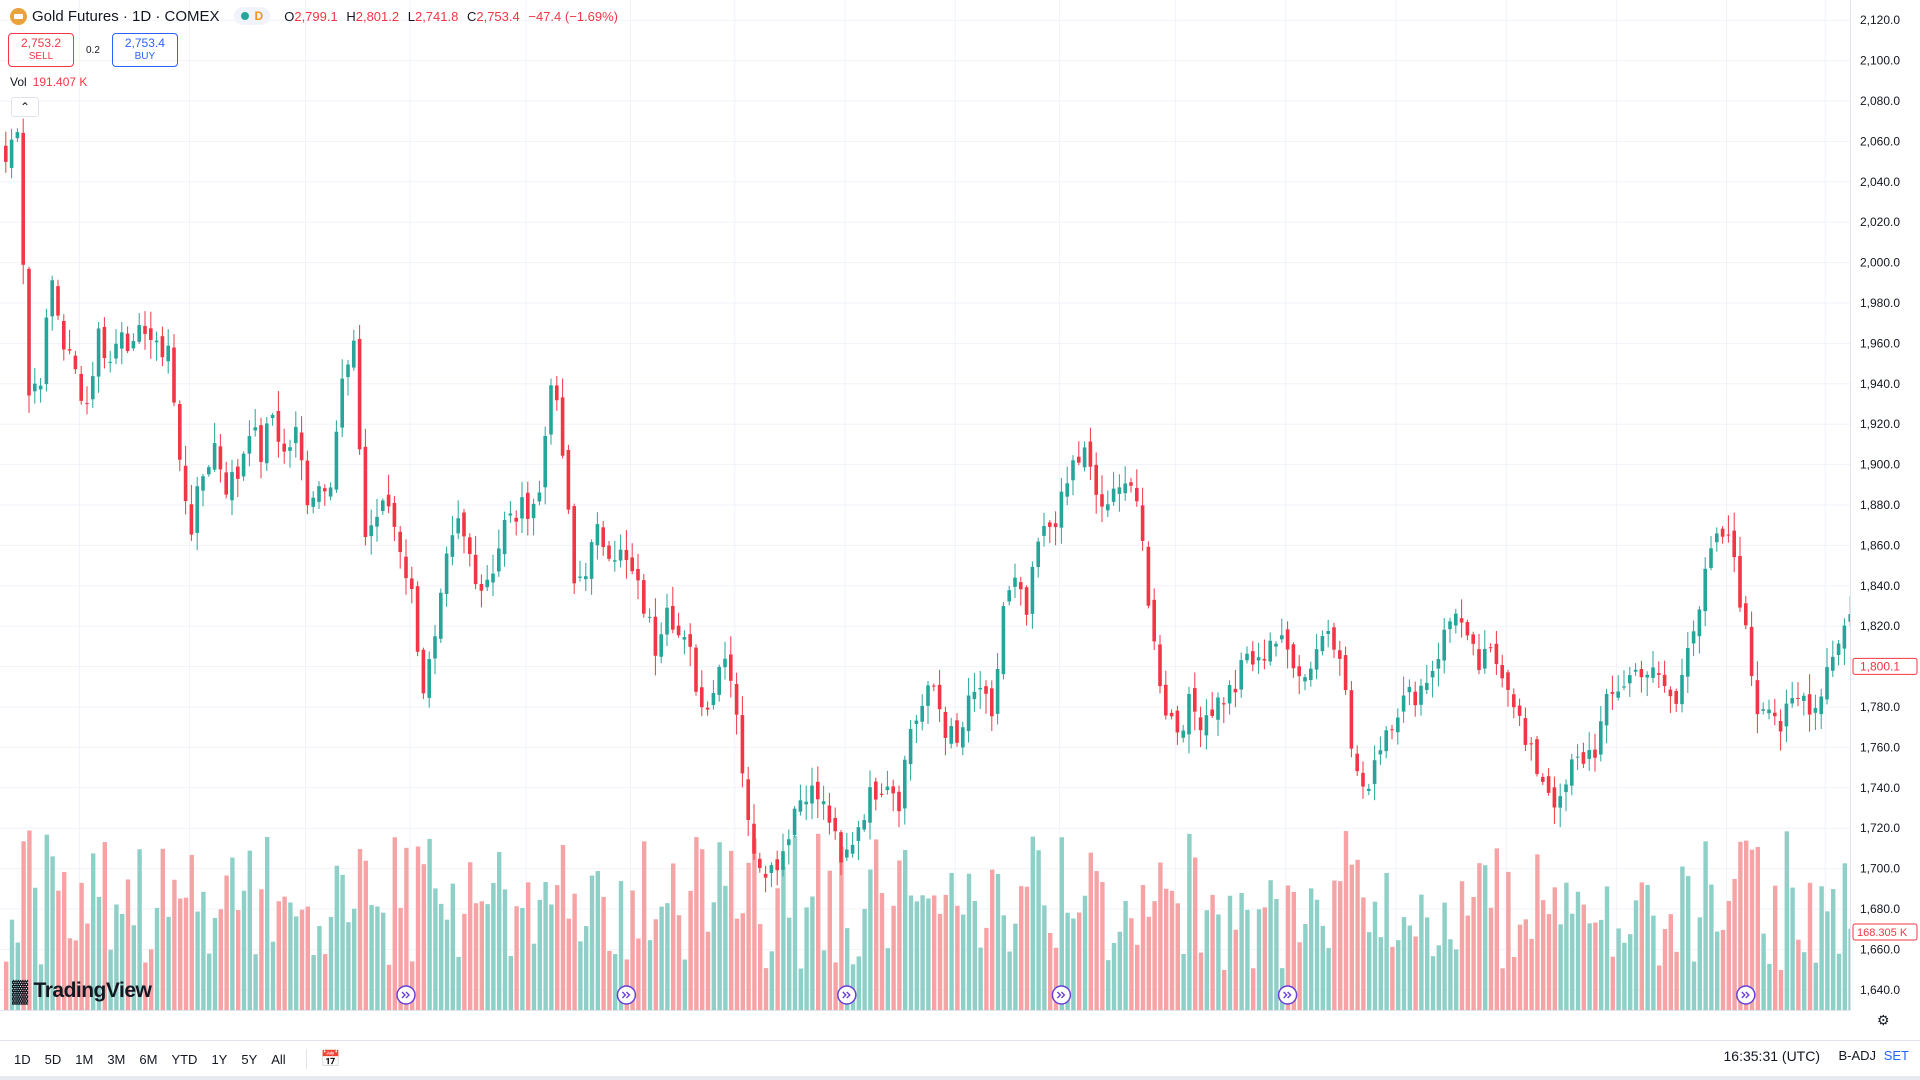 This screenshot has height=1080, width=1920. What do you see at coordinates (1771, 1056) in the screenshot?
I see `clock-readout: 16:35:31 (UTC)` at bounding box center [1771, 1056].